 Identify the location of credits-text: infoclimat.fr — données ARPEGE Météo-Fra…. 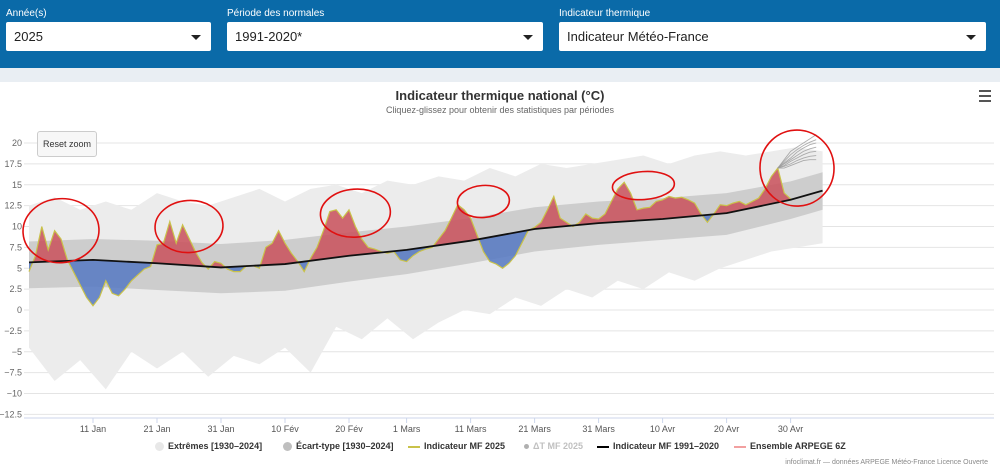
(886, 462).